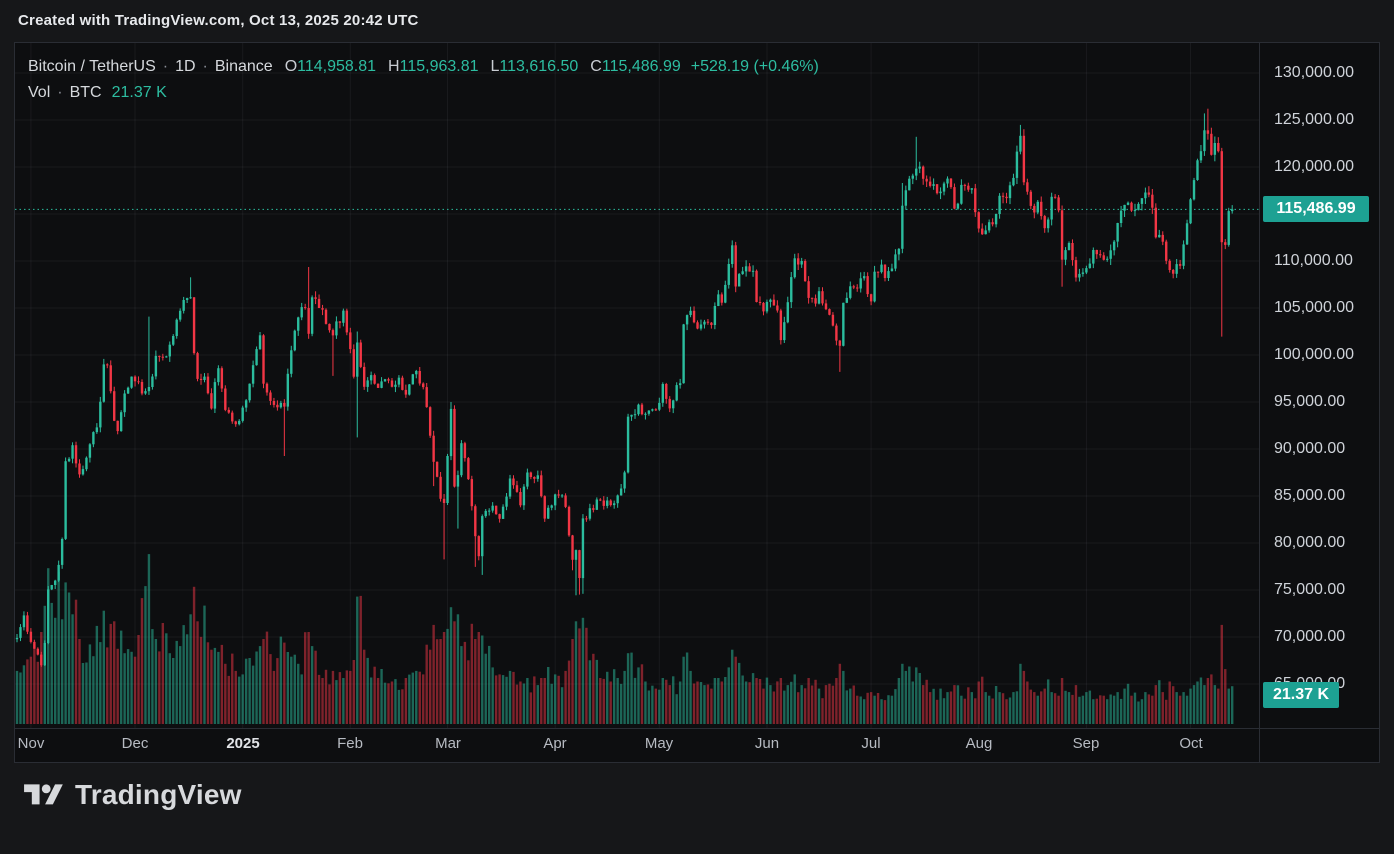 The width and height of the screenshot is (1394, 854). Describe the element at coordinates (291, 66) in the screenshot. I see `open-letter: O` at that location.